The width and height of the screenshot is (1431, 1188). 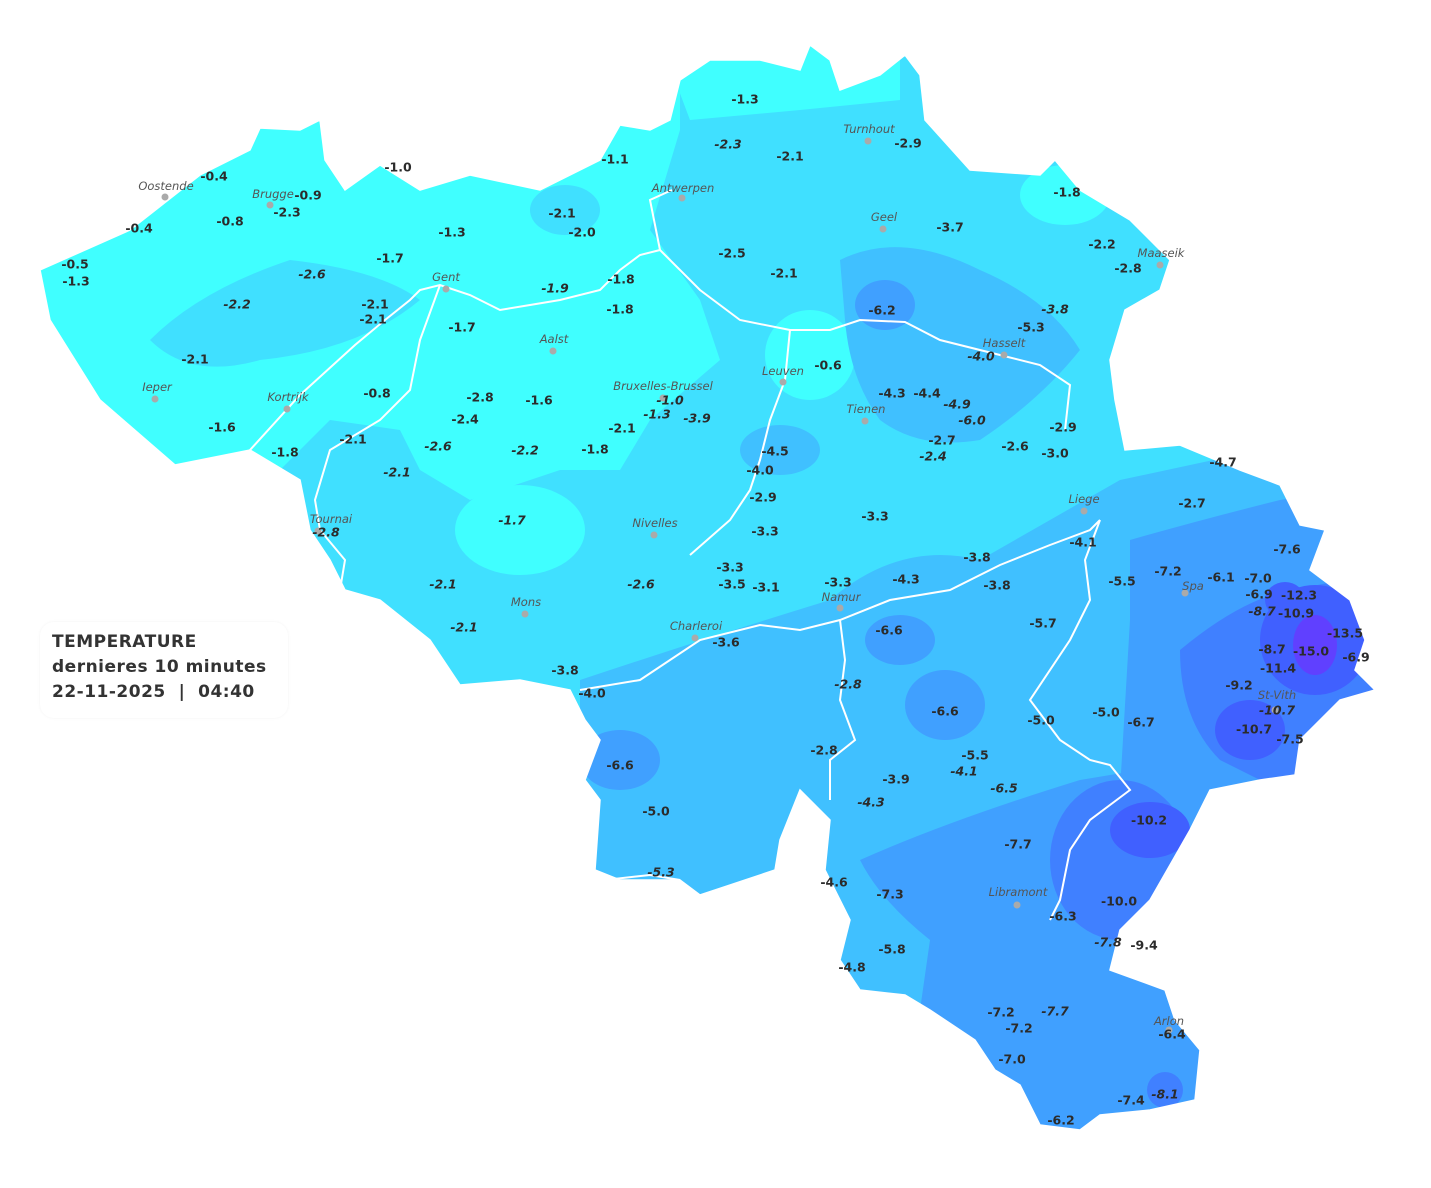 I want to click on station-temperature: -3.5, so click(x=731, y=584).